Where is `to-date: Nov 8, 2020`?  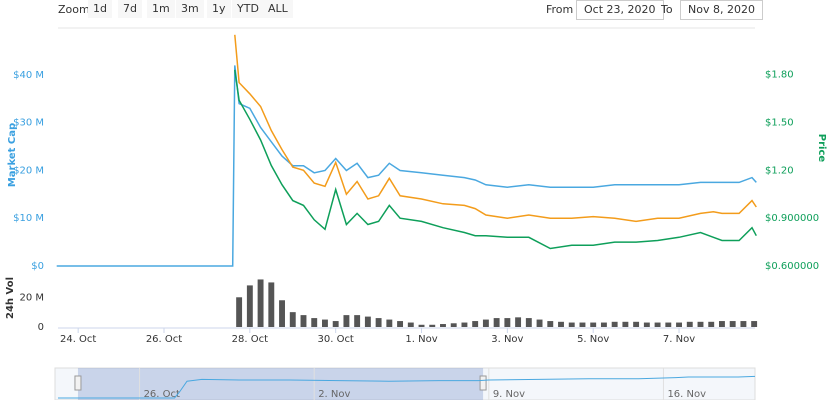
to-date: Nov 8, 2020 is located at coordinates (721, 10).